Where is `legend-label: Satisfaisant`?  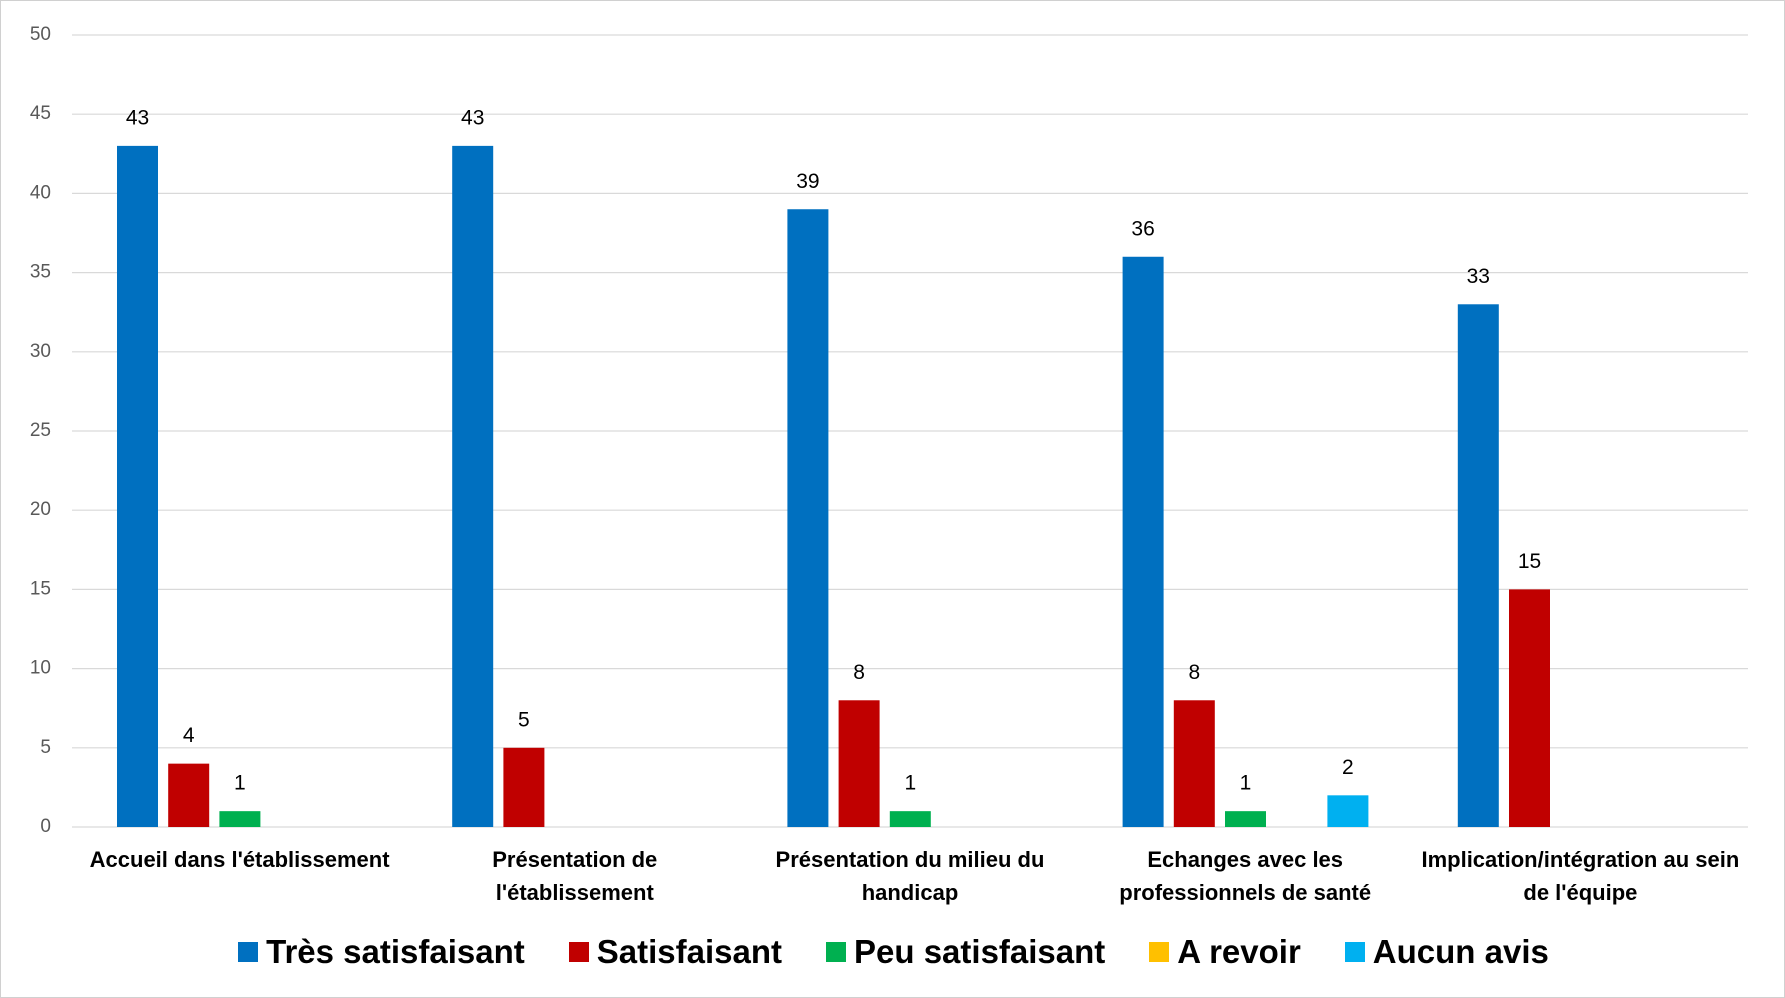 legend-label: Satisfaisant is located at coordinates (689, 951).